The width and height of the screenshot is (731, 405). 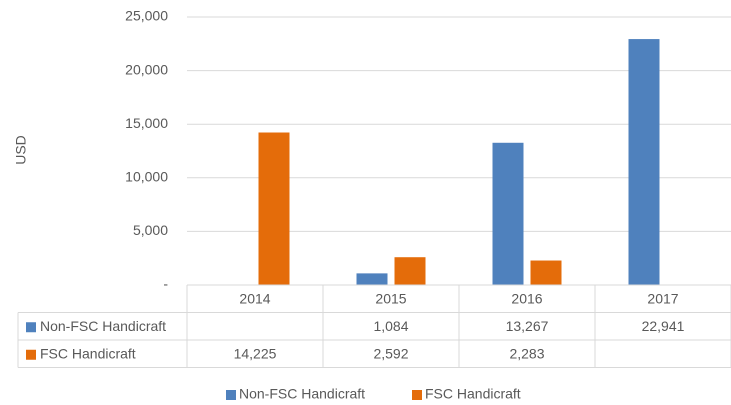 I want to click on y-tick-label: 15,000, so click(x=146, y=123).